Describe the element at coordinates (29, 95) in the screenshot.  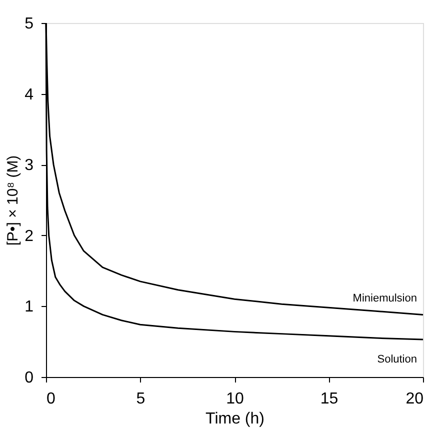
I see `y-tick-label: 4` at that location.